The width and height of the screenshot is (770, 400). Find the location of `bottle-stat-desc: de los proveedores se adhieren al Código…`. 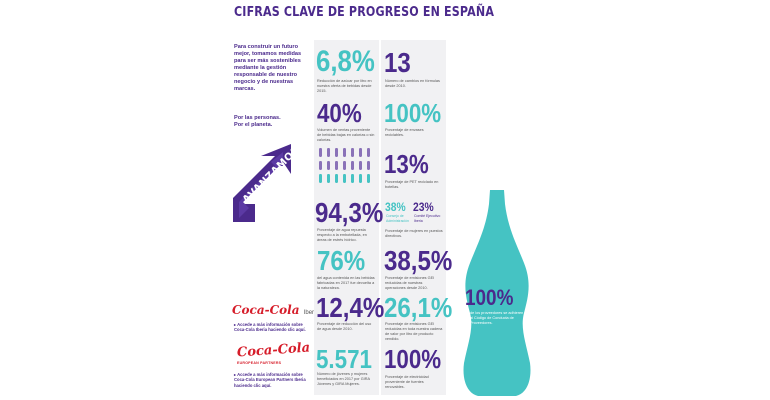

bottle-stat-desc: de los proveedores se adhieren al Código… is located at coordinates (497, 318).